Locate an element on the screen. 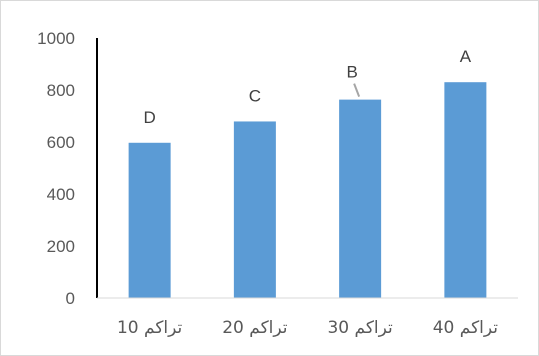 The image size is (539, 356). data-label: B is located at coordinates (351, 72).